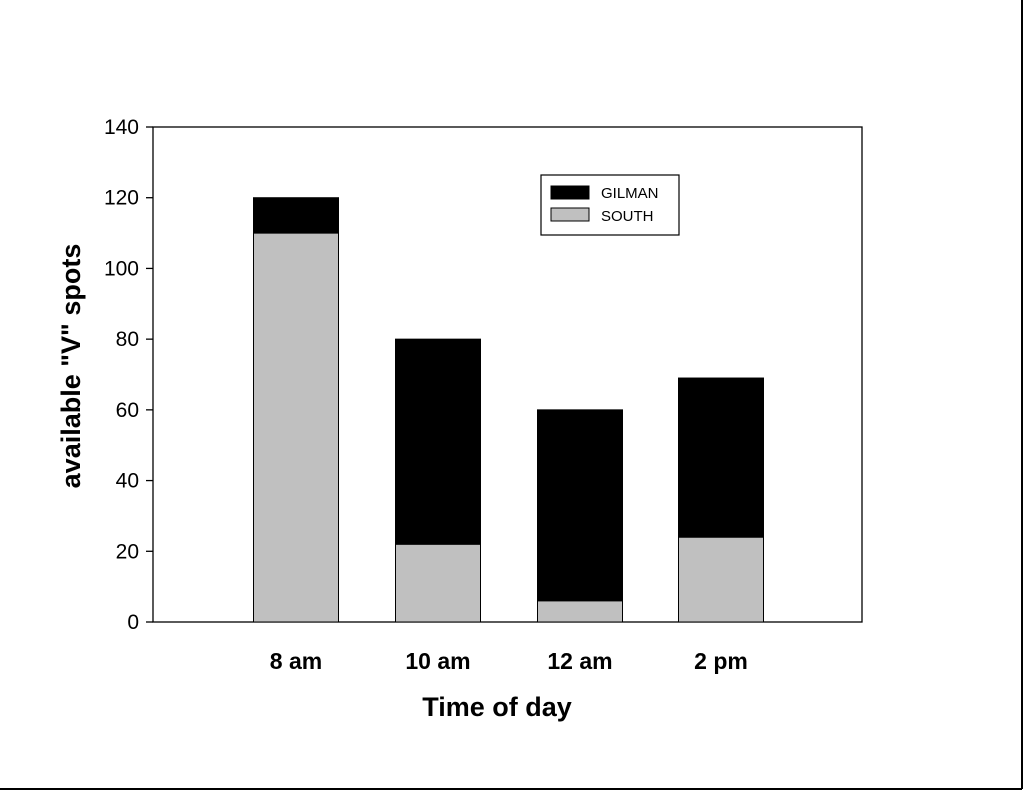 The height and width of the screenshot is (791, 1024). What do you see at coordinates (497, 707) in the screenshot?
I see `x-axis-title: Time of day` at bounding box center [497, 707].